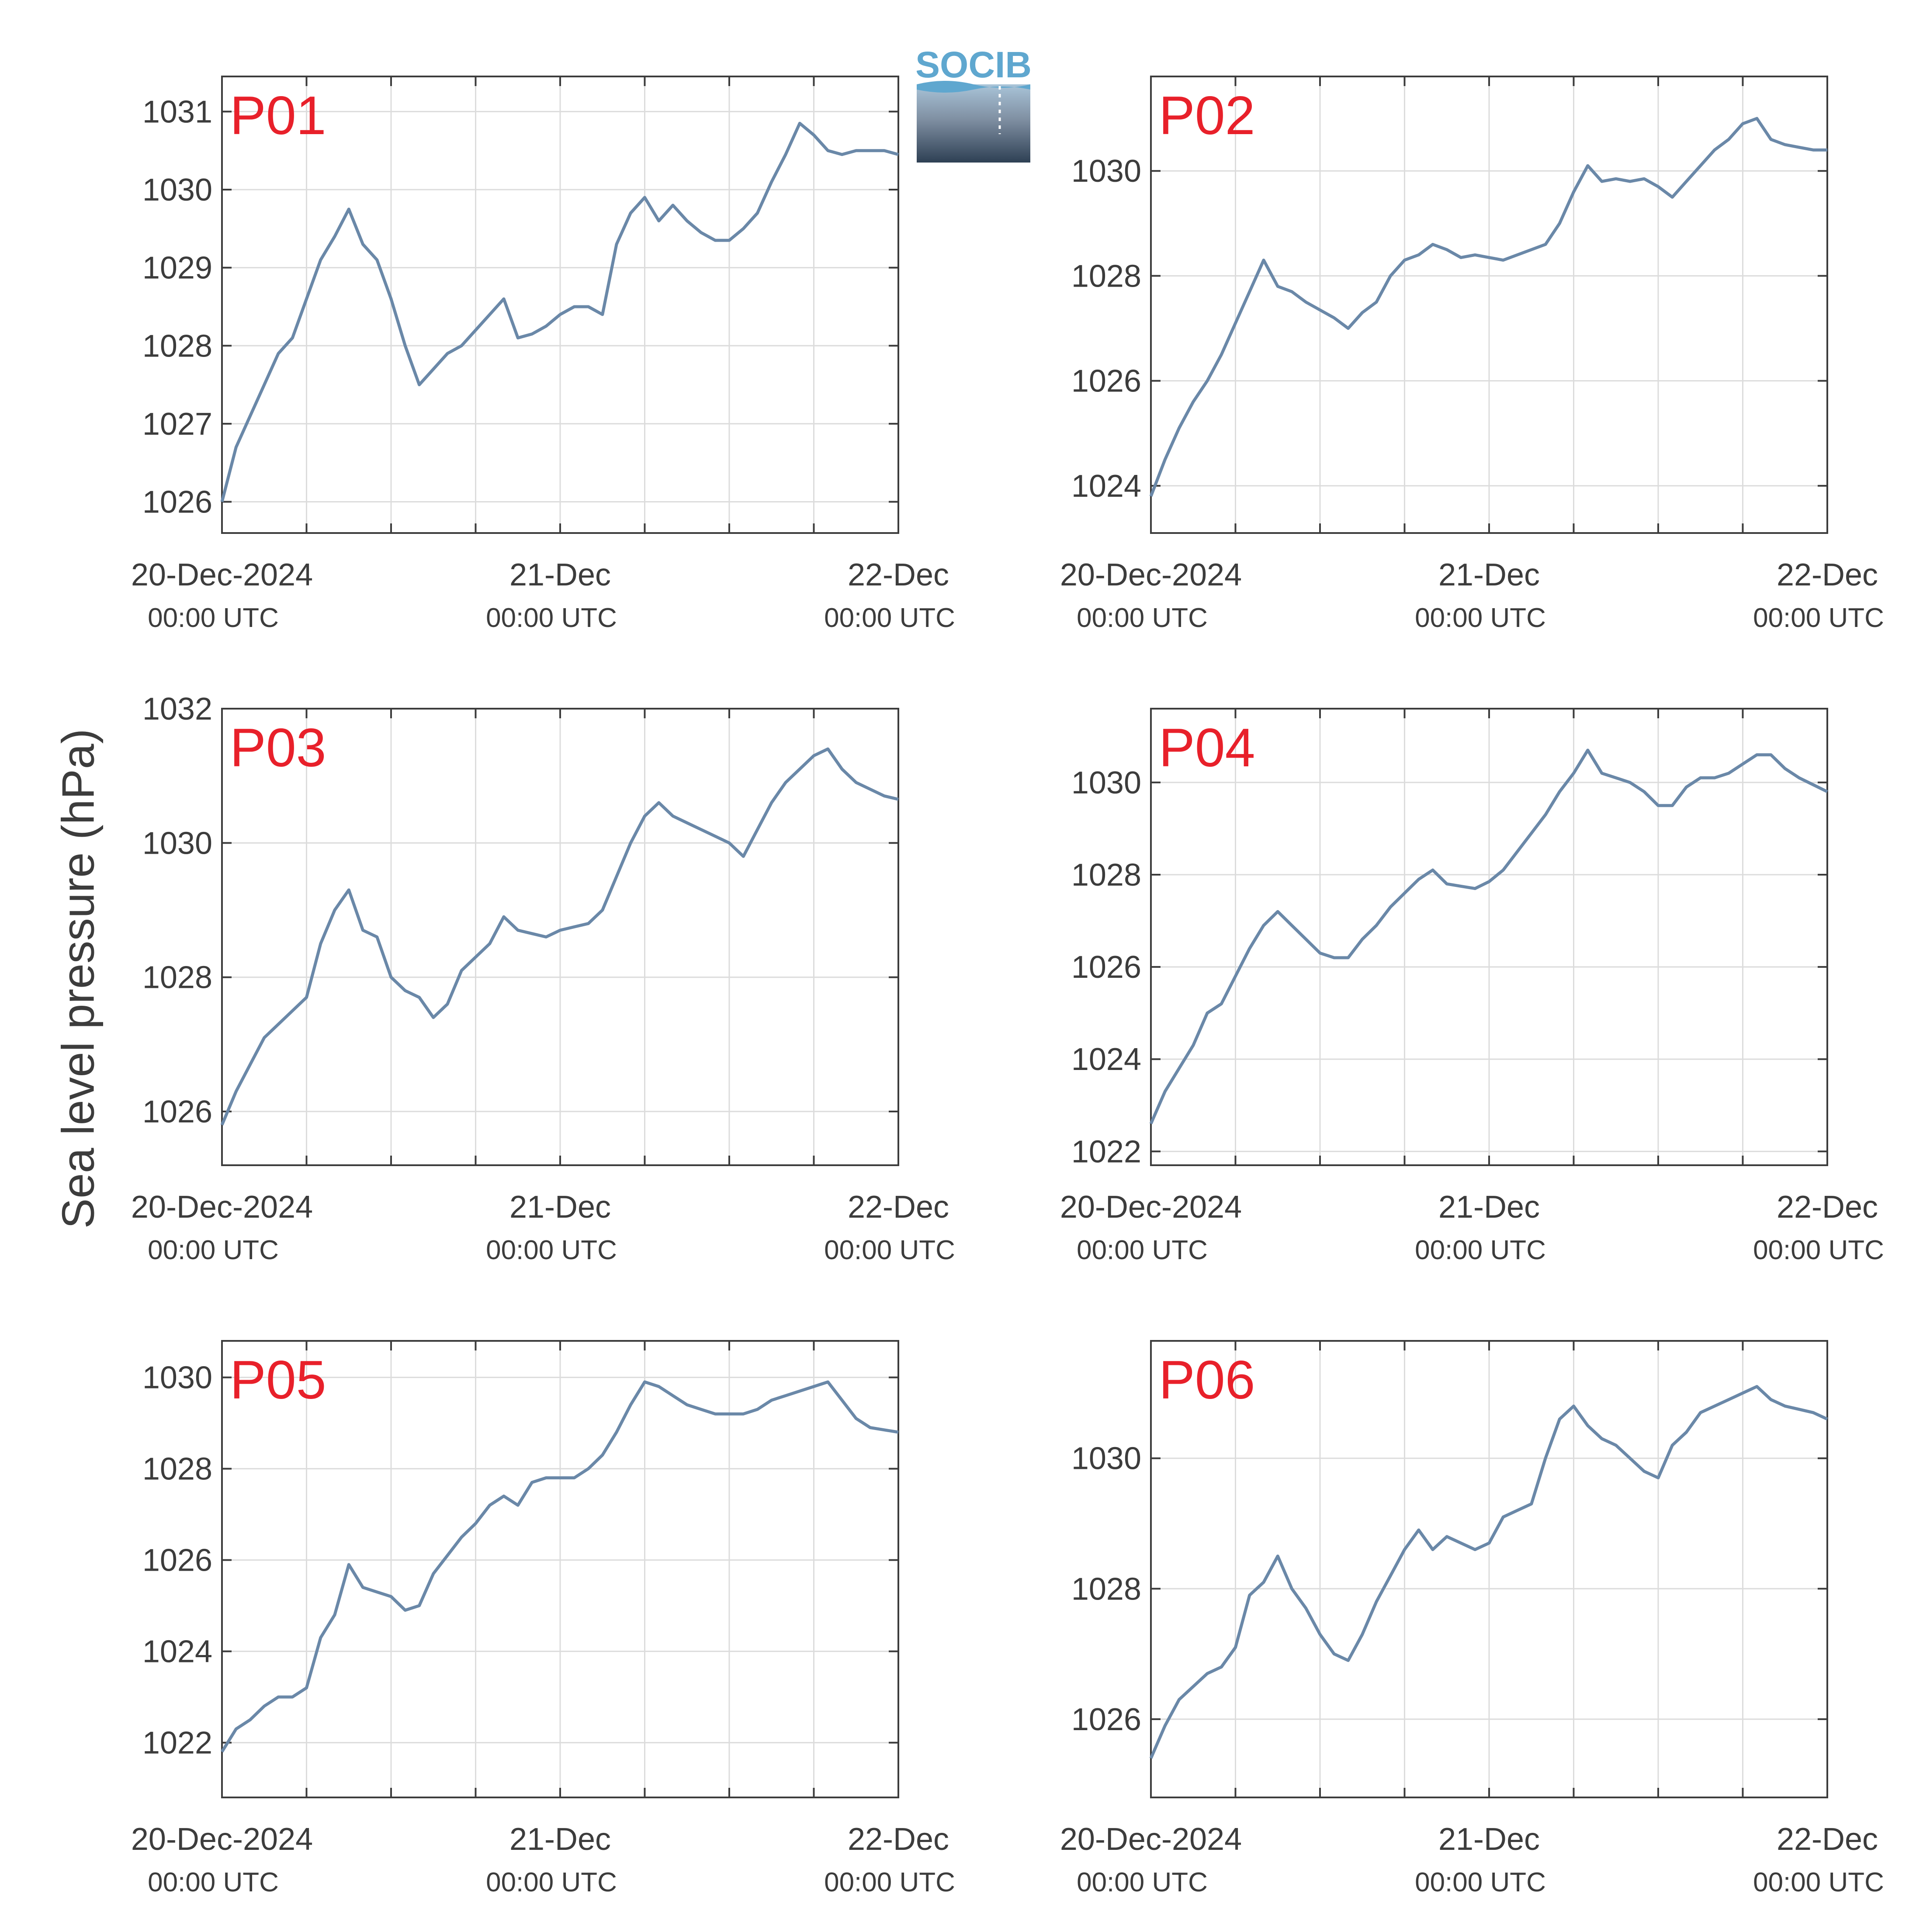 This screenshot has height=1932, width=1916. What do you see at coordinates (1207, 748) in the screenshot?
I see `panel-label: P04` at bounding box center [1207, 748].